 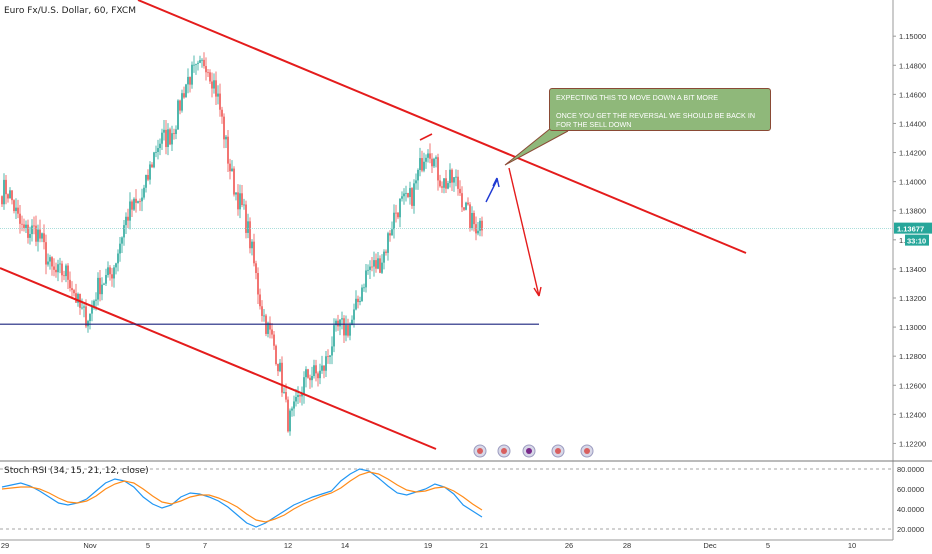 I want to click on rsi-tick-label: 40.0000, so click(x=910, y=509).